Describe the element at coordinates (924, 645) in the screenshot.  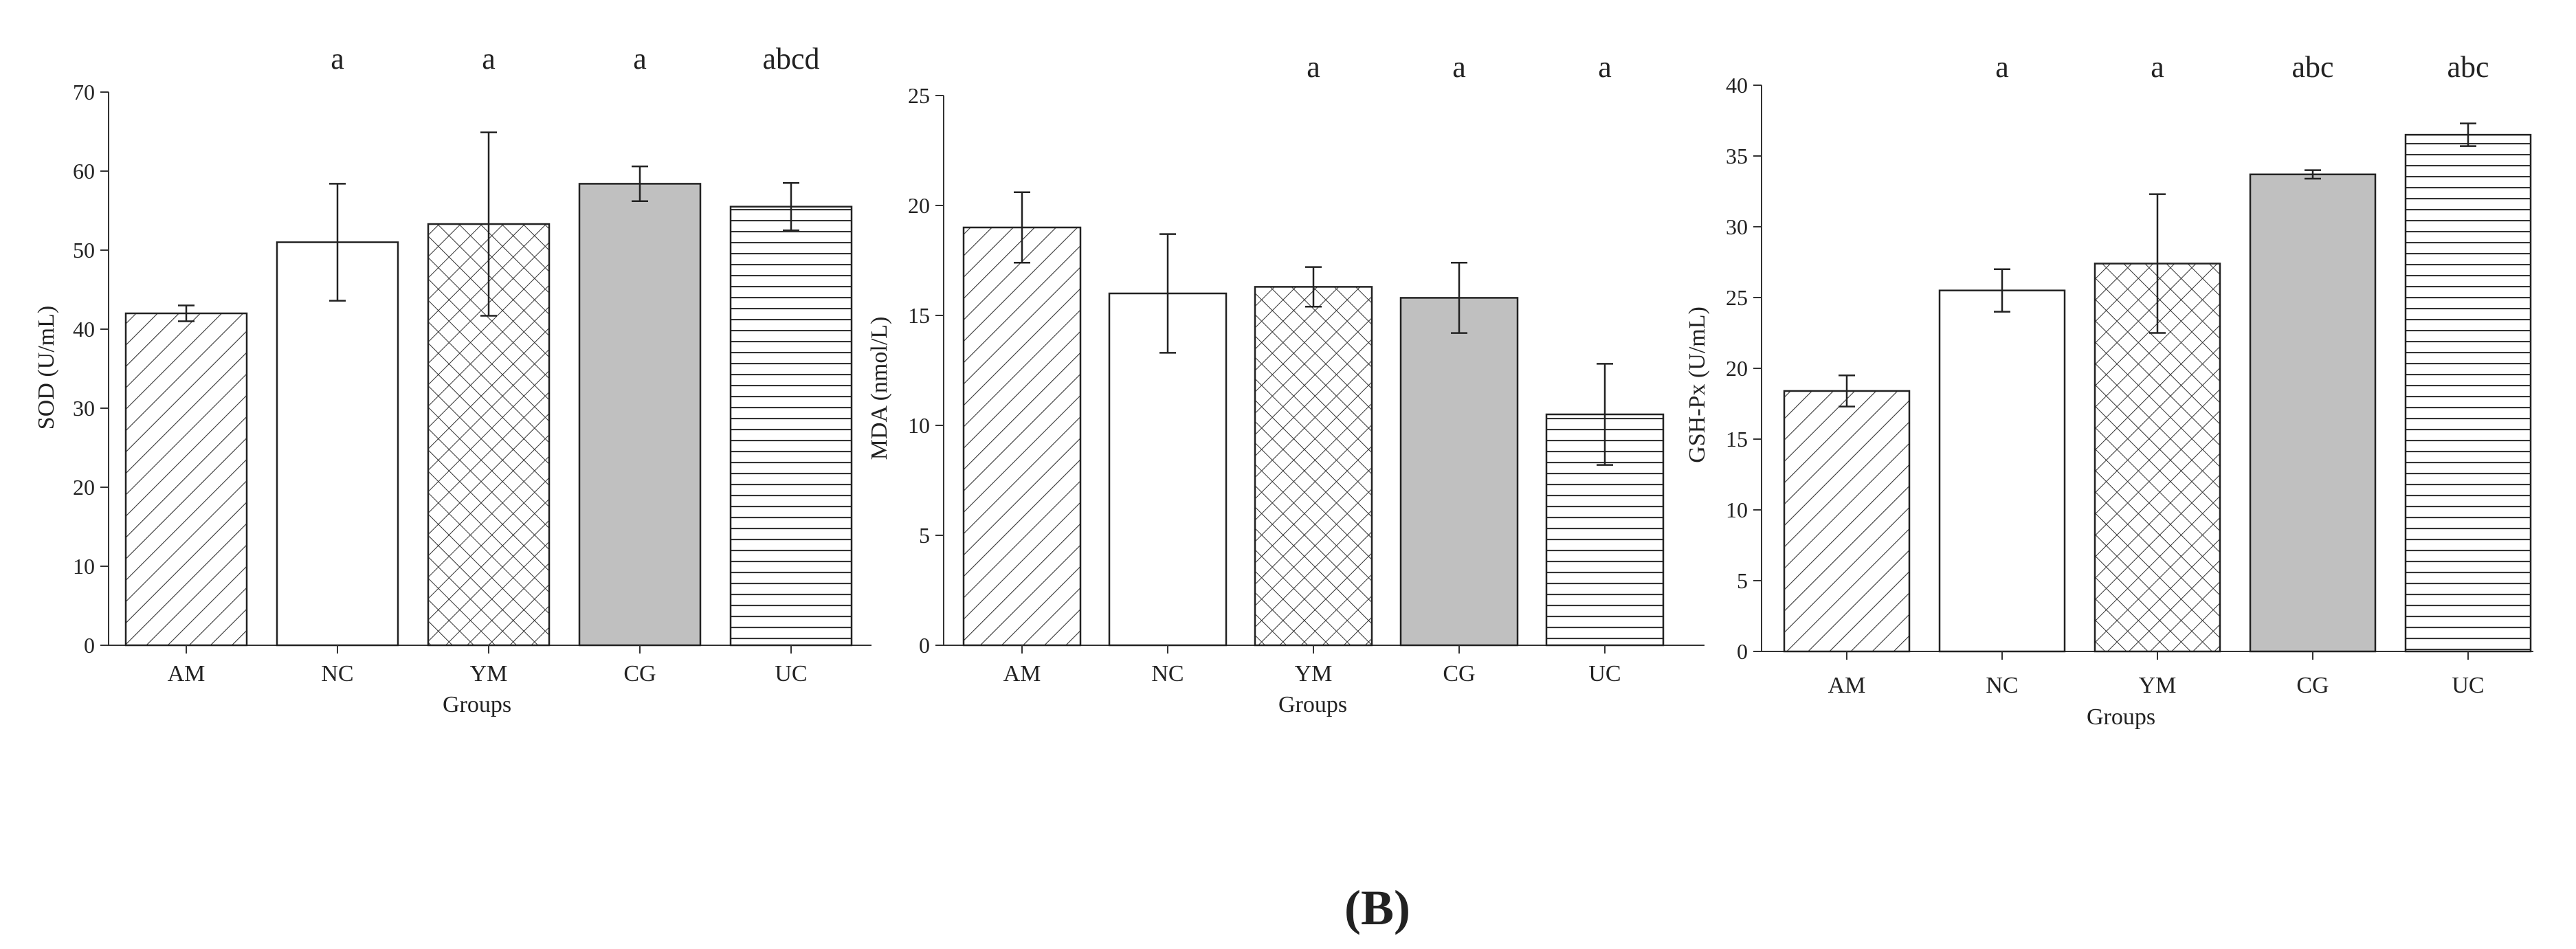
I see `mda-y-tick-label: 0` at that location.